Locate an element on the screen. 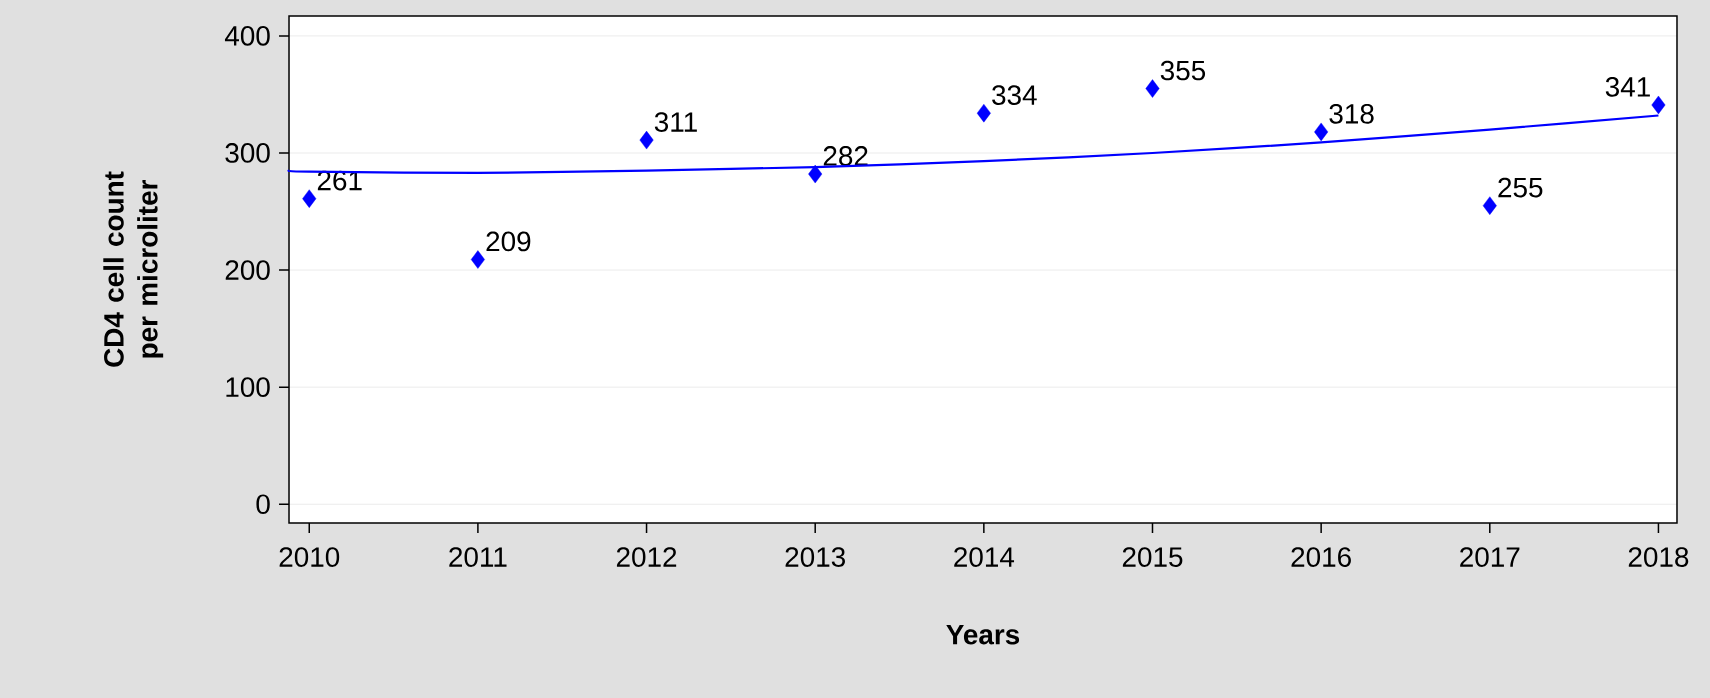 The height and width of the screenshot is (698, 1710). x-tick-label: 2012 is located at coordinates (646, 557).